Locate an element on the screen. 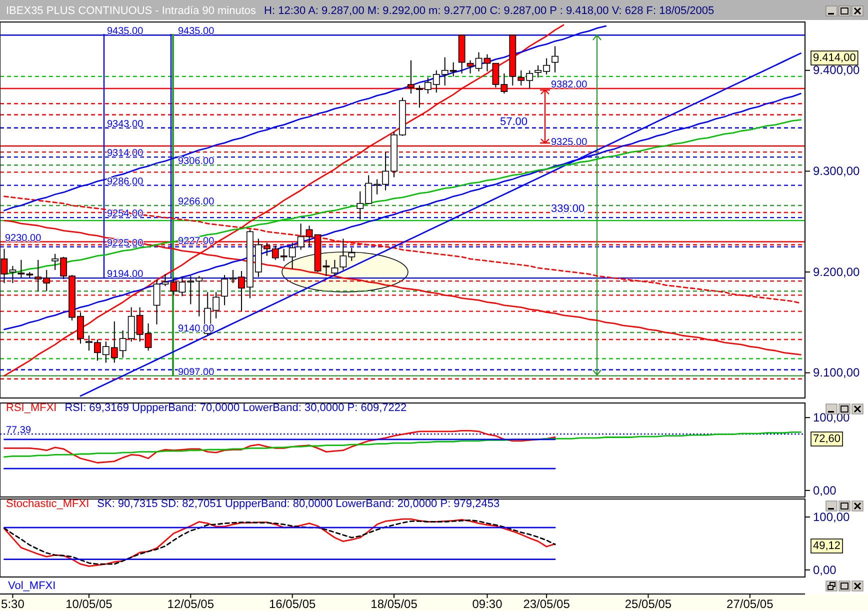 The image size is (868, 611). x-tick-label: 18/05/05 is located at coordinates (394, 604).